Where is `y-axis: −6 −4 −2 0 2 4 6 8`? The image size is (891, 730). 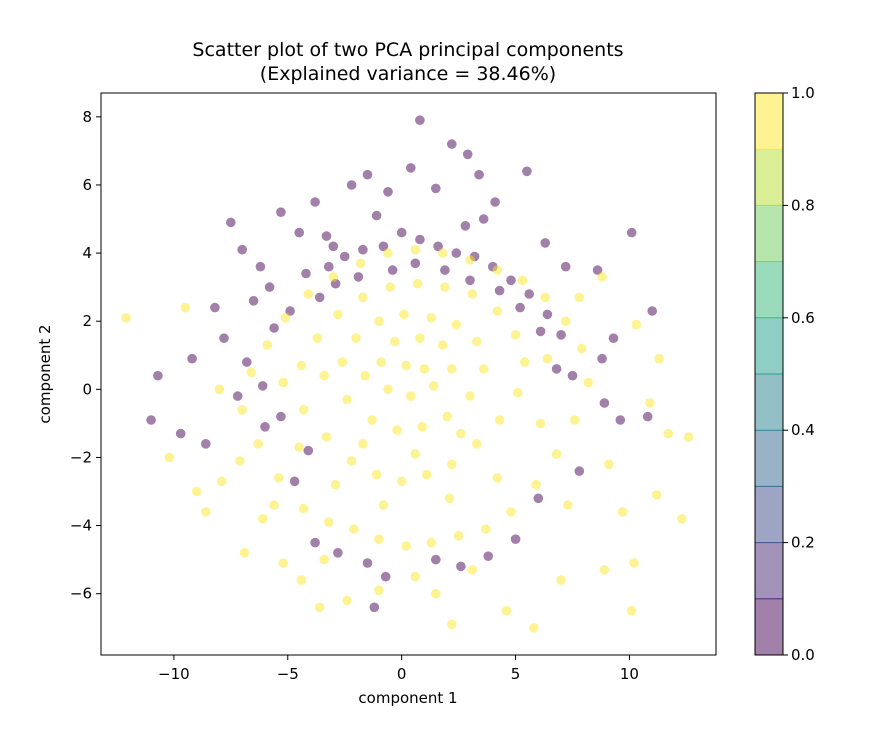
y-axis: −6 −4 −2 0 2 4 6 8 is located at coordinates (85, 355).